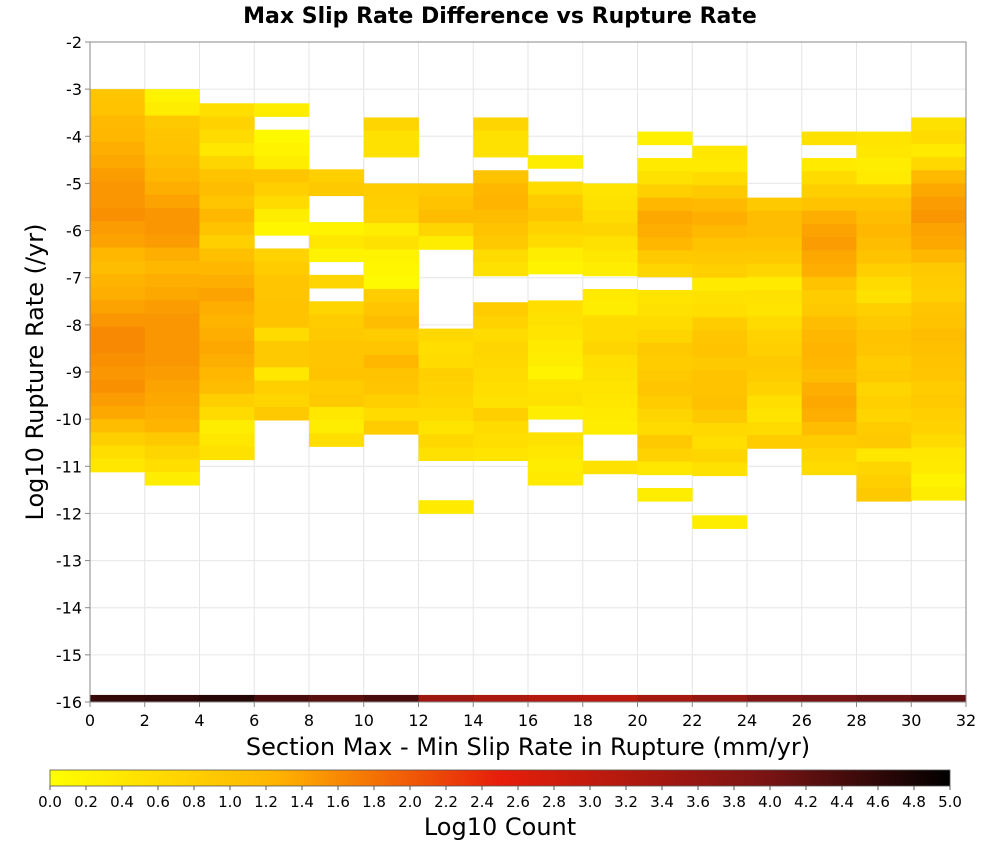  Describe the element at coordinates (69, 655) in the screenshot. I see `y-tick-label: -15` at that location.